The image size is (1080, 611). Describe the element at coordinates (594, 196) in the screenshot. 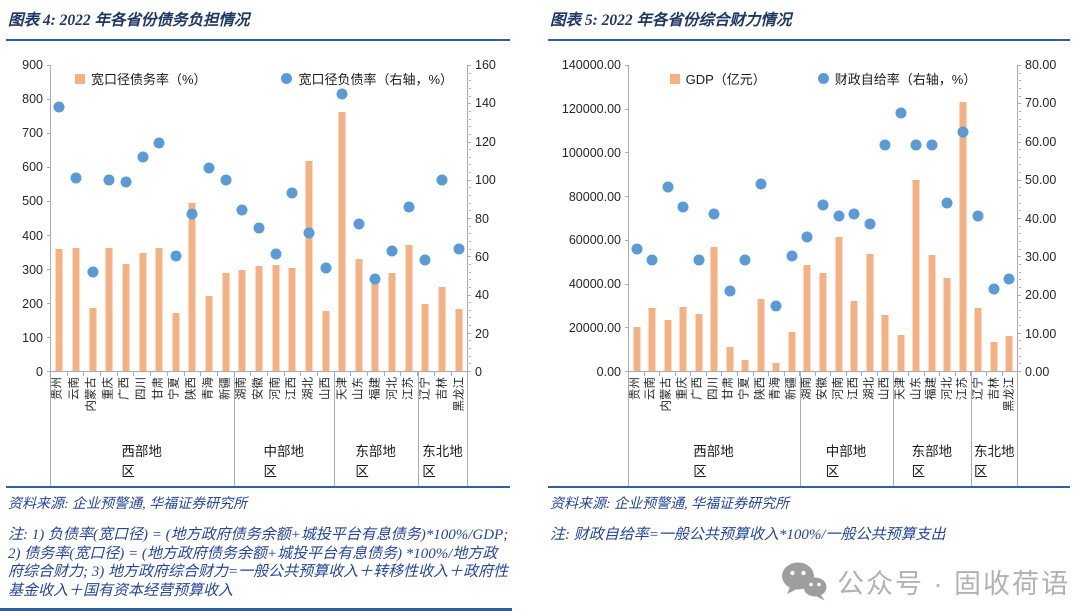

I see `y-axis-left-tick-label: 80000.00` at that location.